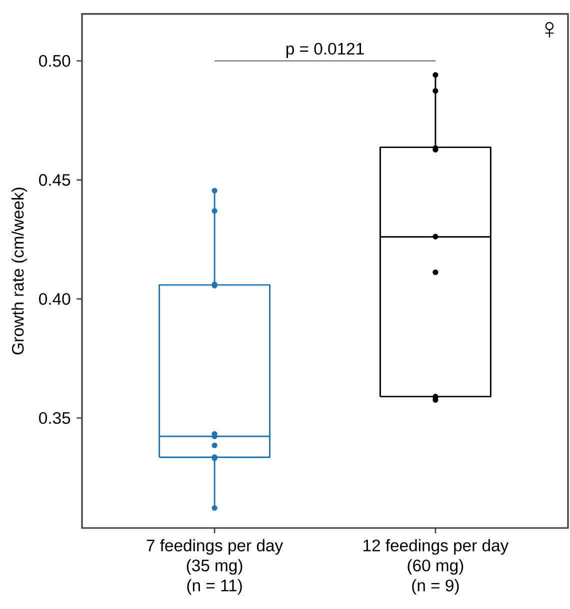 This screenshot has height=609, width=570. Describe the element at coordinates (54, 299) in the screenshot. I see `y-tick-label: 0.40` at that location.